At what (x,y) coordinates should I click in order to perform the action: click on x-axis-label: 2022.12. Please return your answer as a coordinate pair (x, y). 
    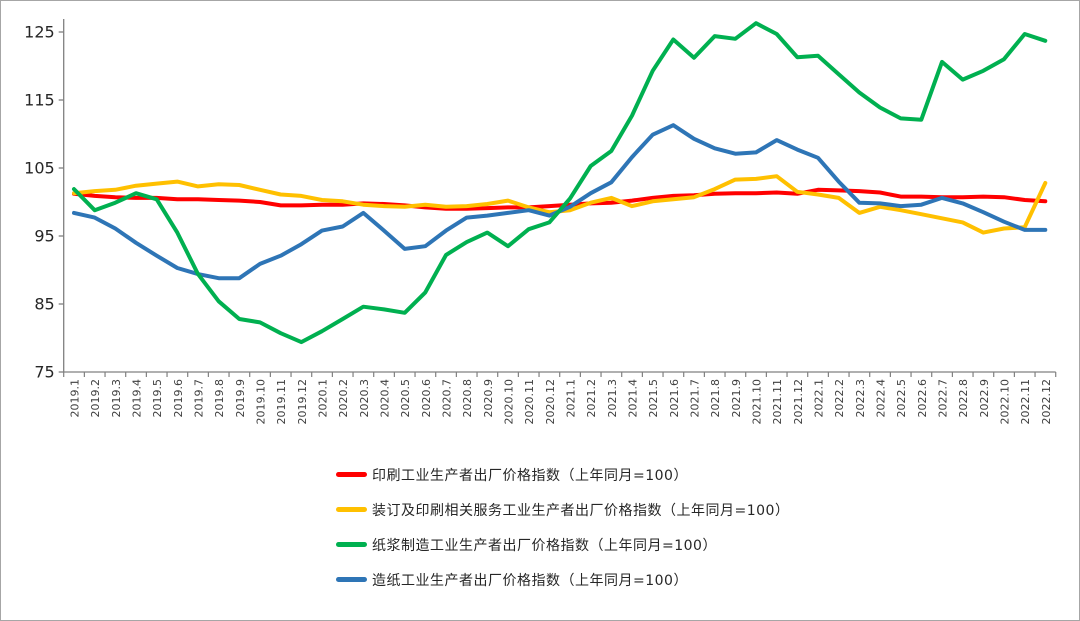
    Looking at the image, I should click on (1046, 402).